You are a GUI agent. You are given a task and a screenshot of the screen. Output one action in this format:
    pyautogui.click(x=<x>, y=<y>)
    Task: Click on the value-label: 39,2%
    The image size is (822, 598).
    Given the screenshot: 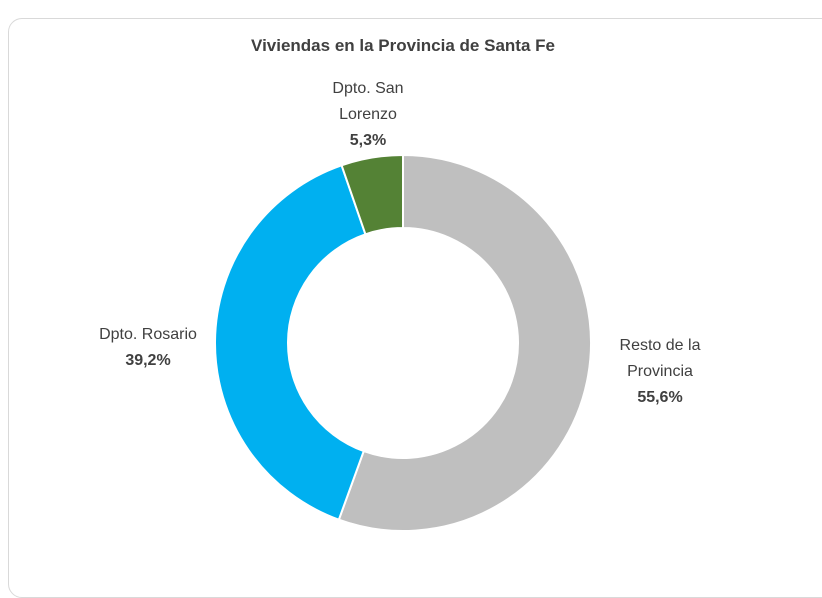 What is the action you would take?
    pyautogui.click(x=148, y=360)
    